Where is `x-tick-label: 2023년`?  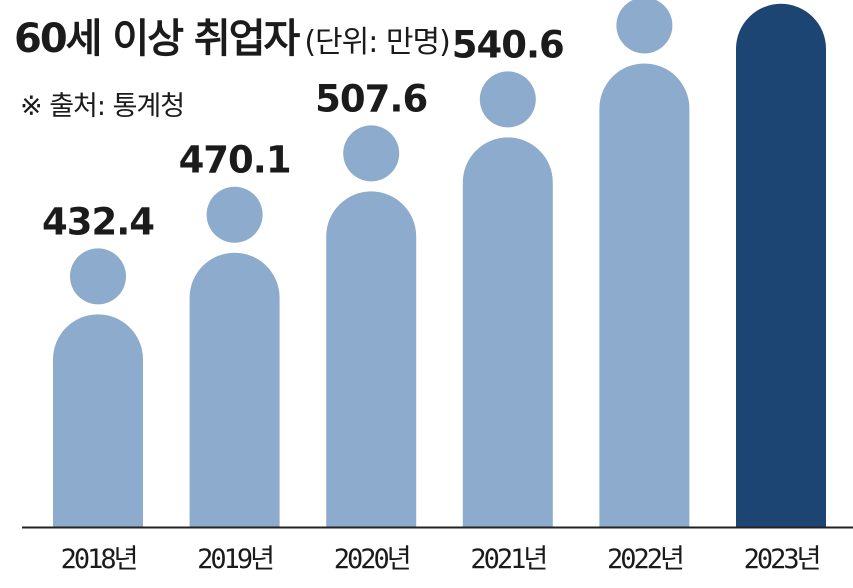
x-tick-label: 2023년 is located at coordinates (782, 559).